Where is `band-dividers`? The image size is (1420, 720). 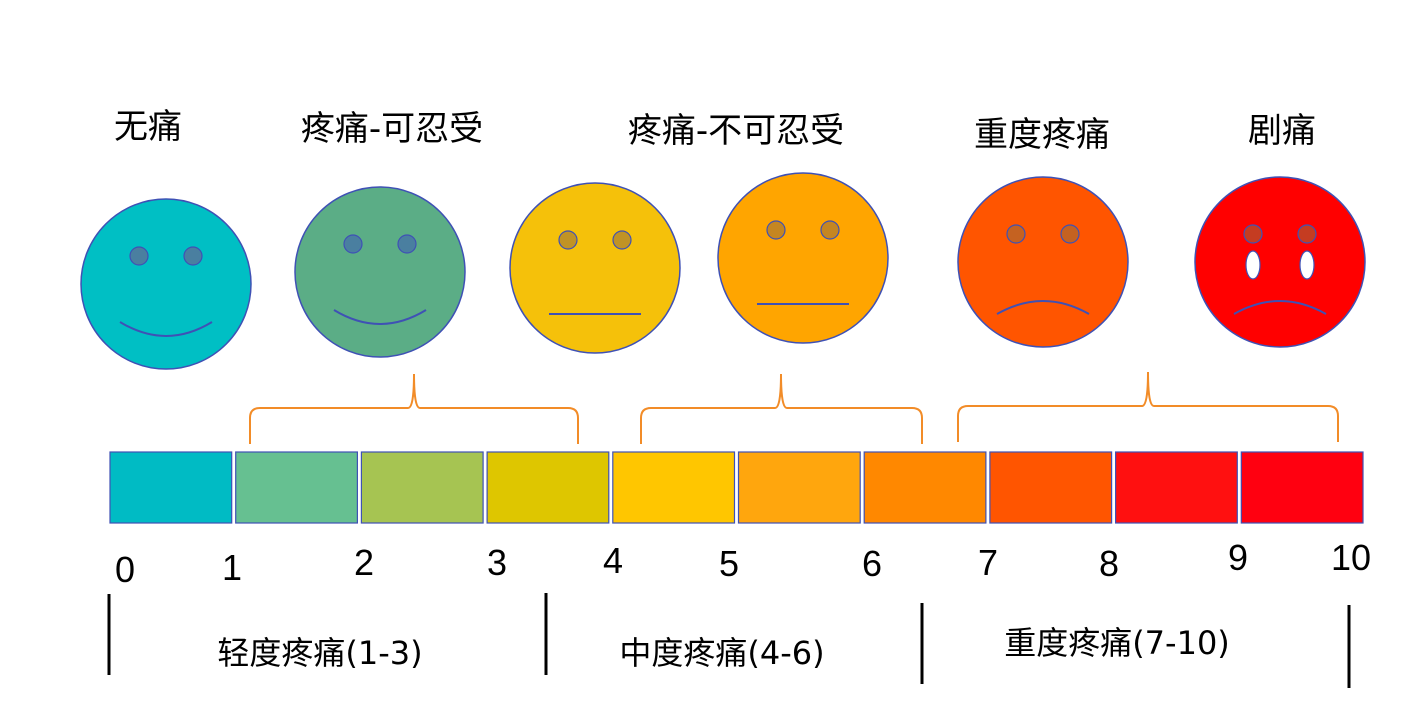
band-dividers is located at coordinates (729, 640).